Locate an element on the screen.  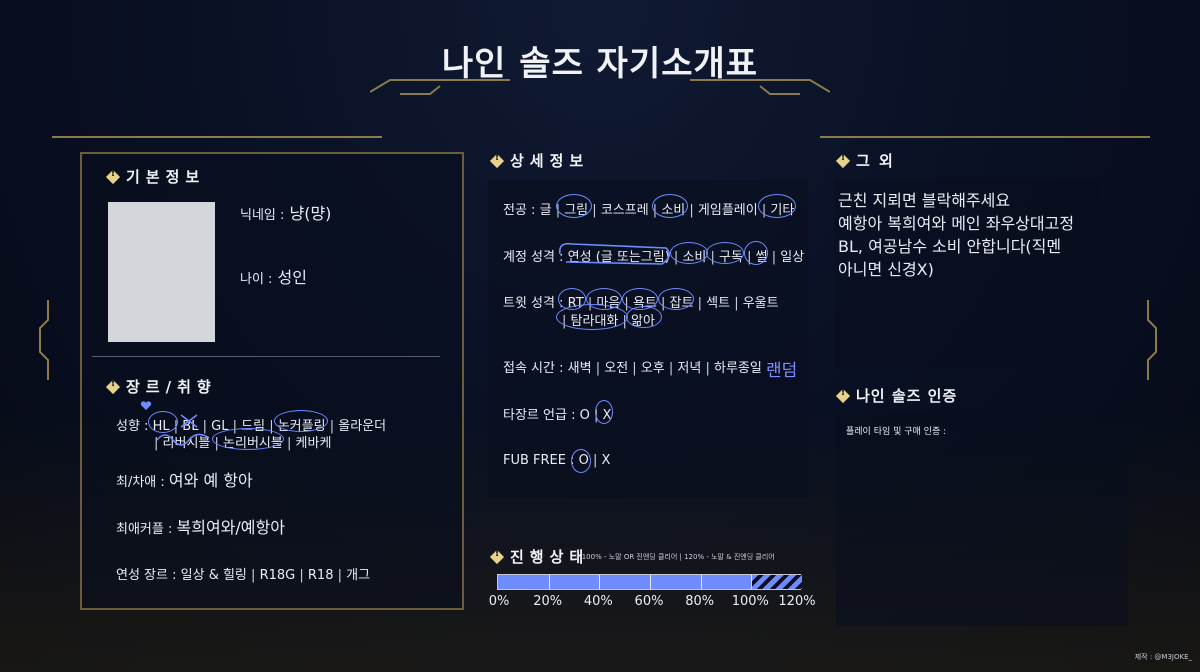
left-divider is located at coordinates (266, 356).